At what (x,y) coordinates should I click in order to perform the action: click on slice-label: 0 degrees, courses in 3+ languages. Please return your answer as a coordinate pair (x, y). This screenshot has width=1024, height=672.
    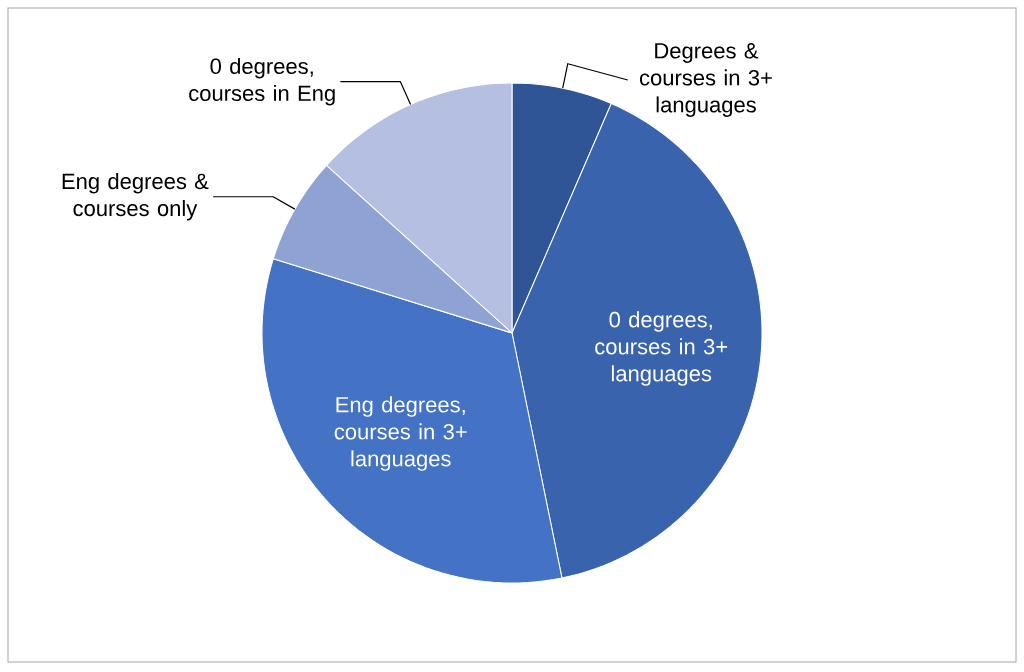
    Looking at the image, I should click on (661, 348).